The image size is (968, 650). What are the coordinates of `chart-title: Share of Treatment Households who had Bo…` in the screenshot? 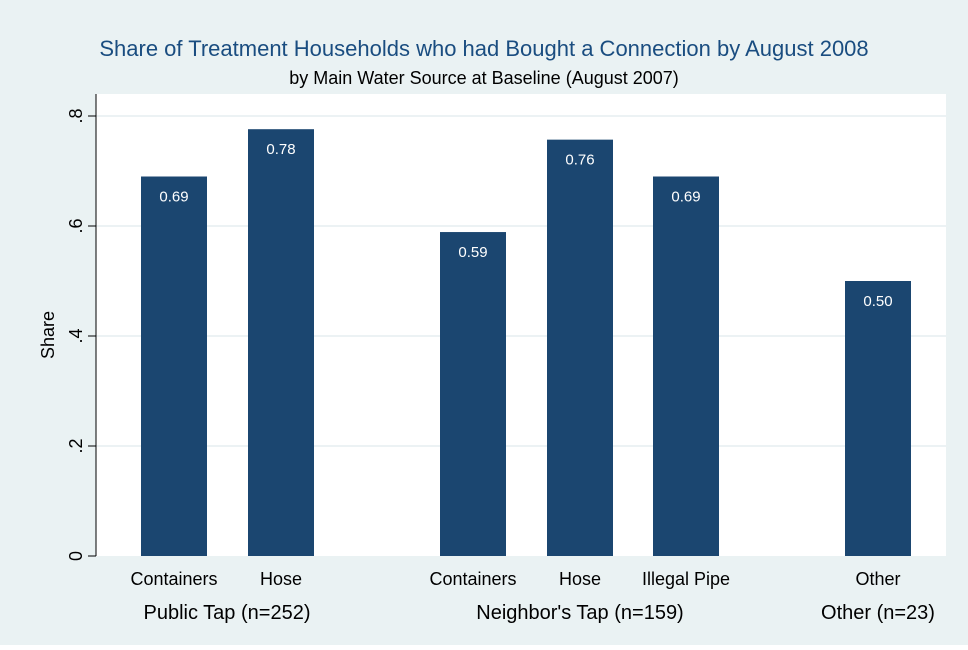 It's located at (483, 48).